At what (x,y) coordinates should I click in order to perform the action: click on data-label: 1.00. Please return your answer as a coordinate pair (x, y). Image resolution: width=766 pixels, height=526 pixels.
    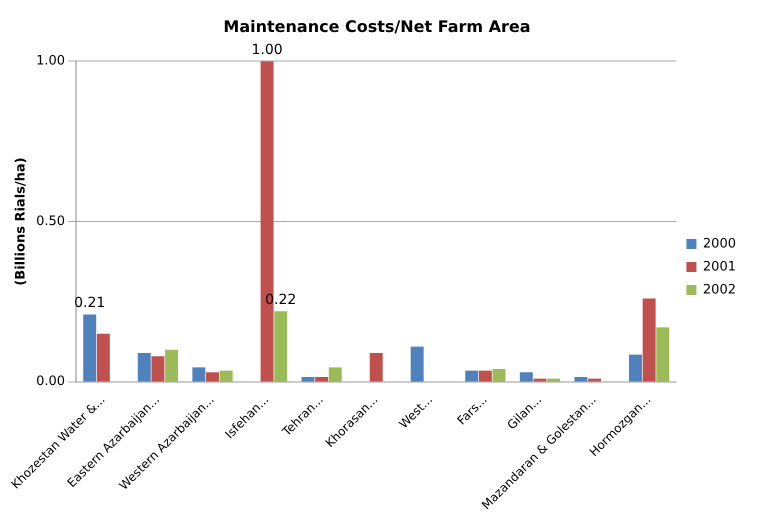
    Looking at the image, I should click on (267, 50).